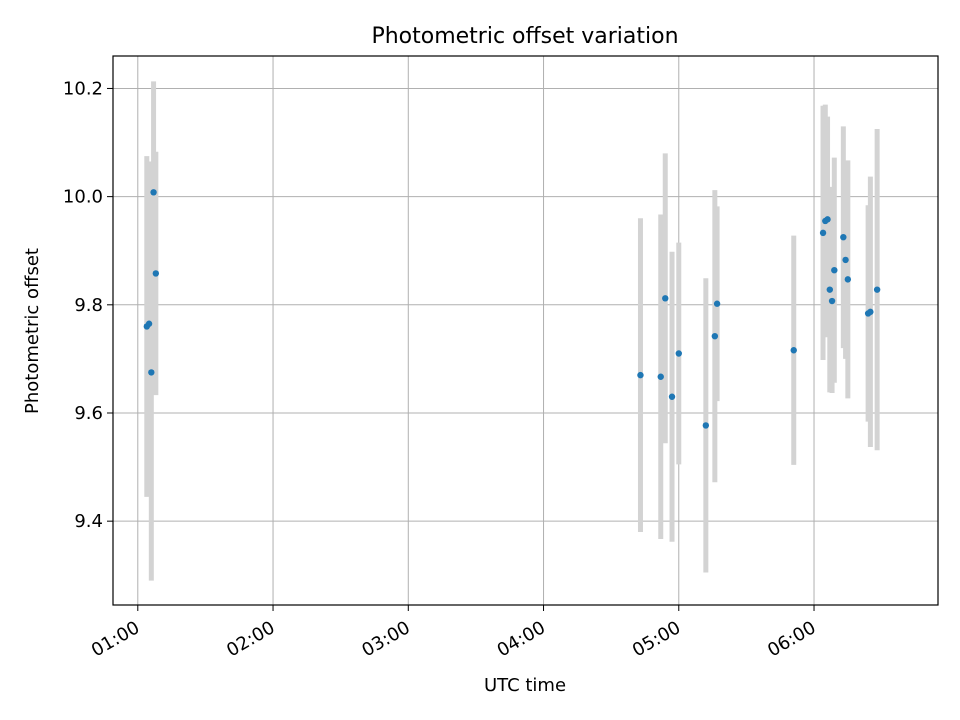 The image size is (960, 720). Describe the element at coordinates (83, 197) in the screenshot. I see `y-tick-label: 10.0` at that location.